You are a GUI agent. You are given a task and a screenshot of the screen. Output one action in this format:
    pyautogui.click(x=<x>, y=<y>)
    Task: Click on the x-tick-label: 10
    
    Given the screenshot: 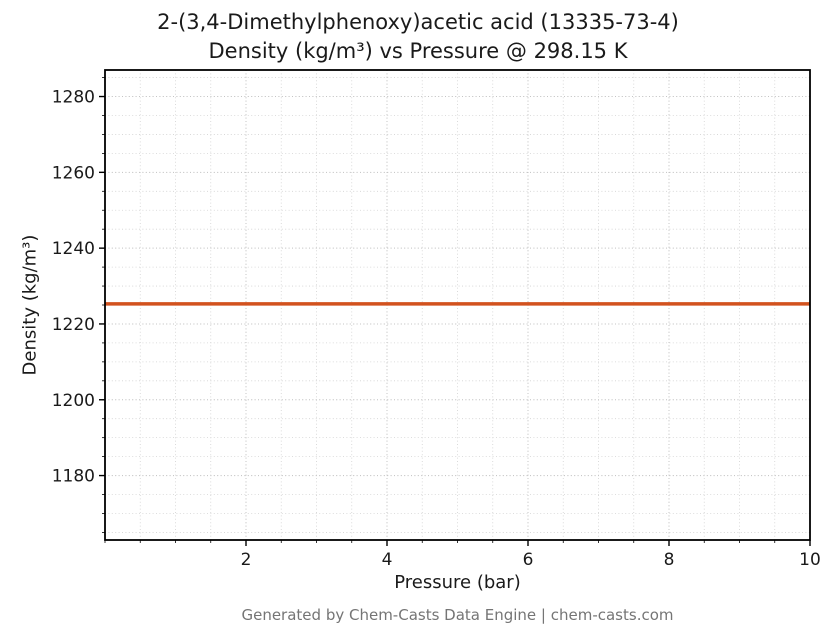 What is the action you would take?
    pyautogui.click(x=810, y=560)
    